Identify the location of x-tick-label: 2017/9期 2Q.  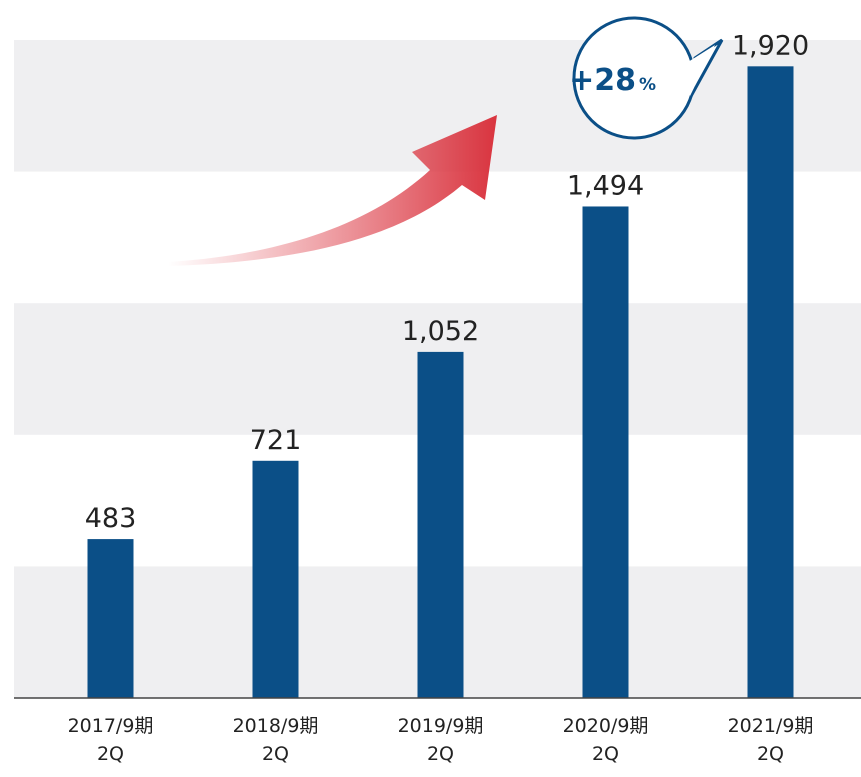
(110, 740).